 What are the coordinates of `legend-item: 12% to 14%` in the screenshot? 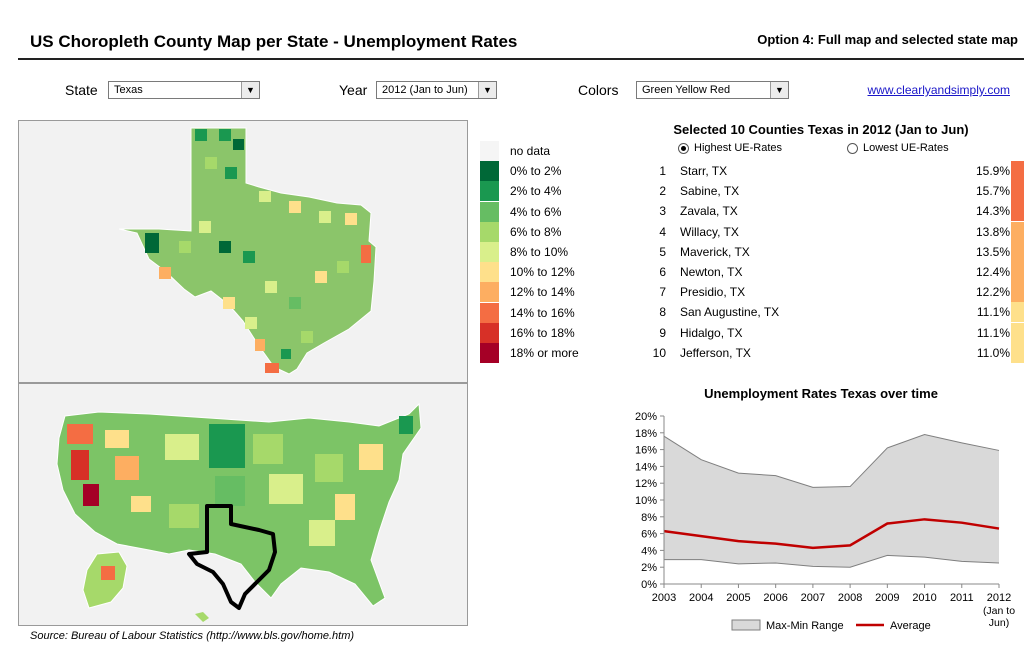 It's located at (560, 292).